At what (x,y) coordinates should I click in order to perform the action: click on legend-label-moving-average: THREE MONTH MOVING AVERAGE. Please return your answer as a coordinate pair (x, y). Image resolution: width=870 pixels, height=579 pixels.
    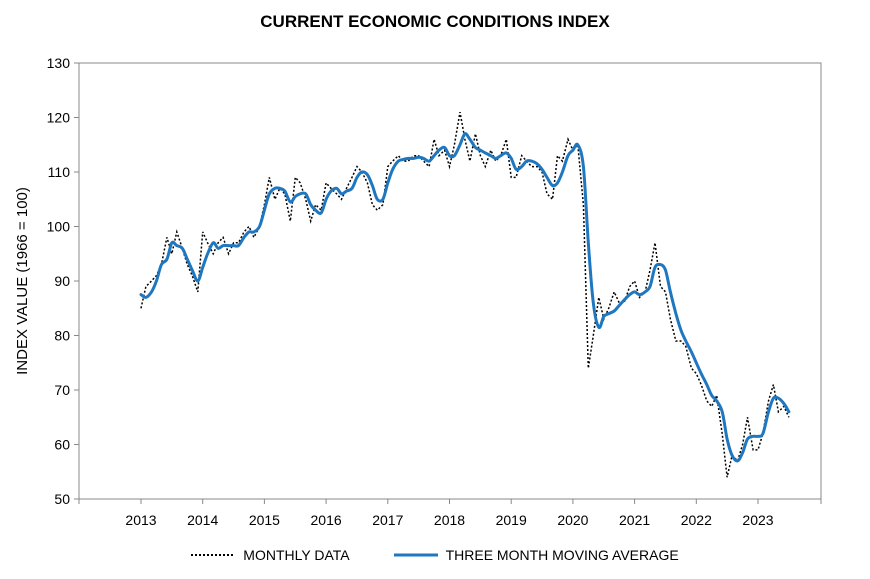
    Looking at the image, I should click on (562, 555).